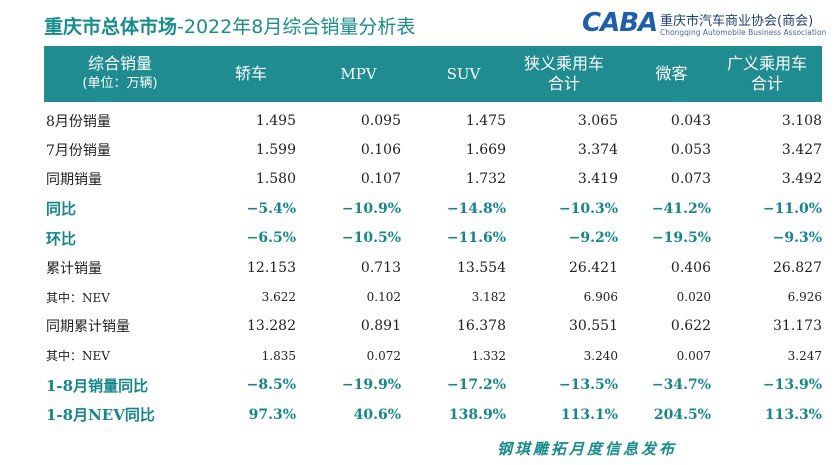 The image size is (835, 465). What do you see at coordinates (74, 180) in the screenshot?
I see `row-label: 同期销量` at bounding box center [74, 180].